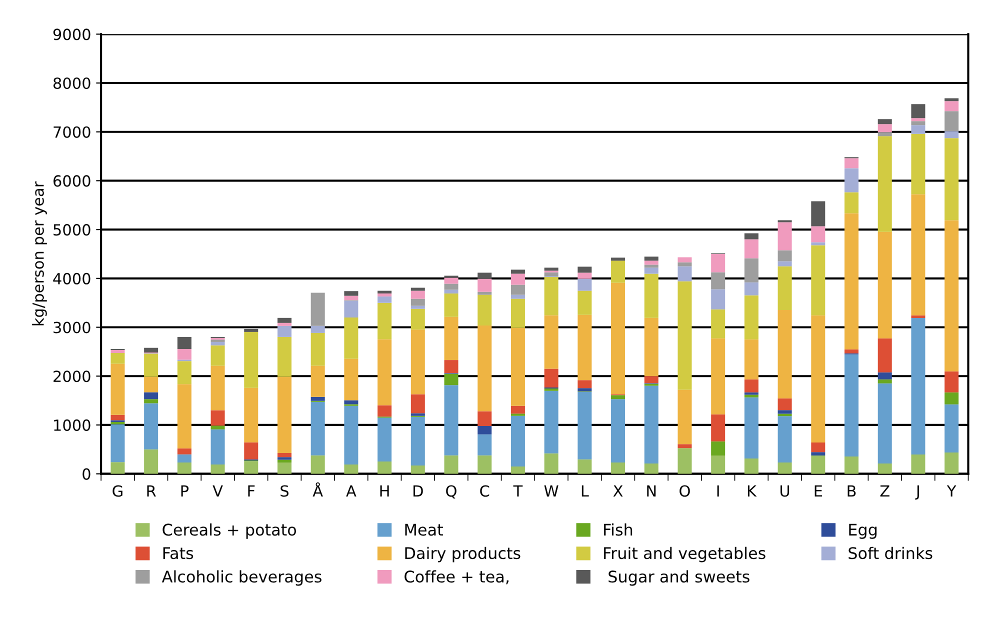 This screenshot has width=981, height=621. I want to click on x-tick-label: C, so click(485, 491).